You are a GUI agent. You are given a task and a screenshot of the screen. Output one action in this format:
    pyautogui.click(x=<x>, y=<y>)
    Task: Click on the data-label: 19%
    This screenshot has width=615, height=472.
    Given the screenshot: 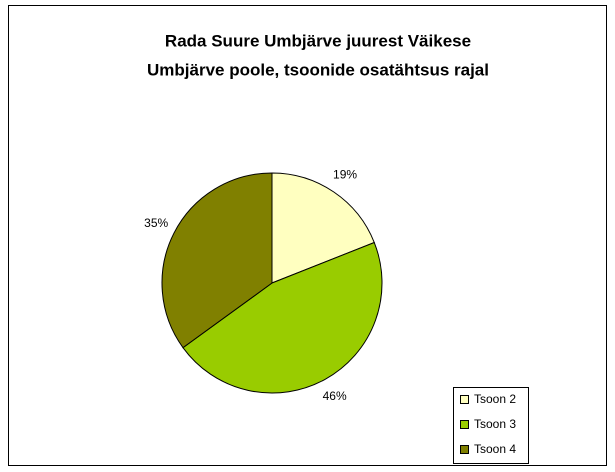 What is the action you would take?
    pyautogui.click(x=345, y=175)
    